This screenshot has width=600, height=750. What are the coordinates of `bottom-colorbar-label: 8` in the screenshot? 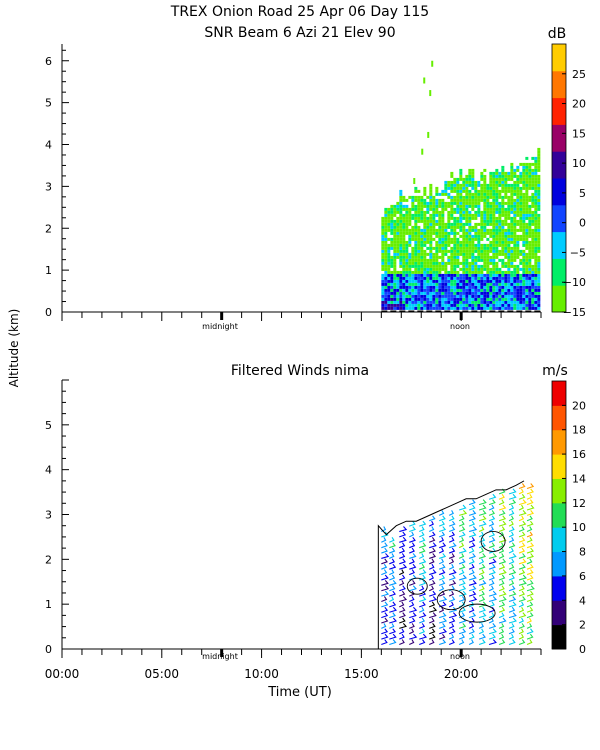 It's located at (582, 552).